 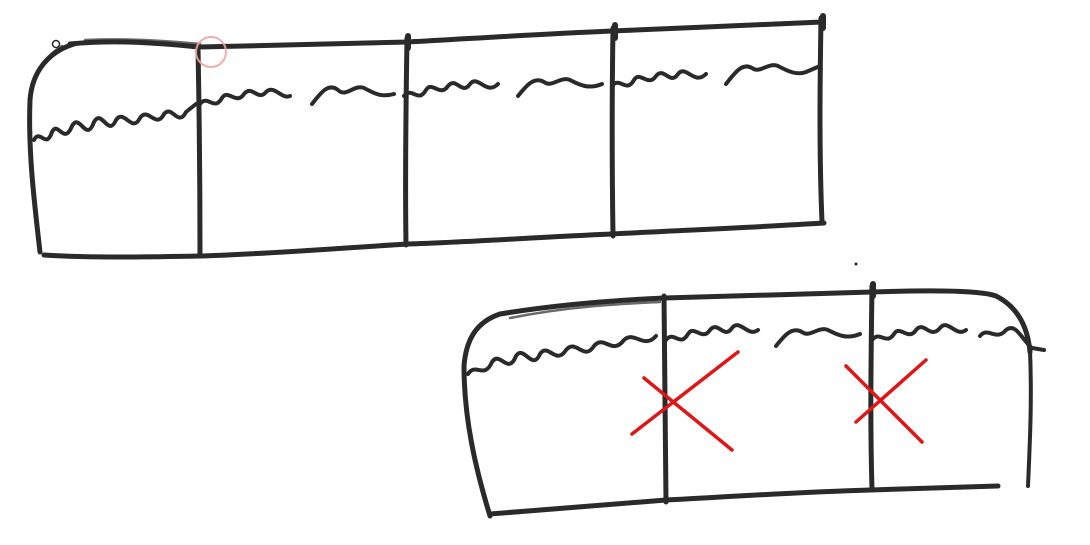 What do you see at coordinates (446, 34) in the screenshot?
I see `top-strip-top-edge` at bounding box center [446, 34].